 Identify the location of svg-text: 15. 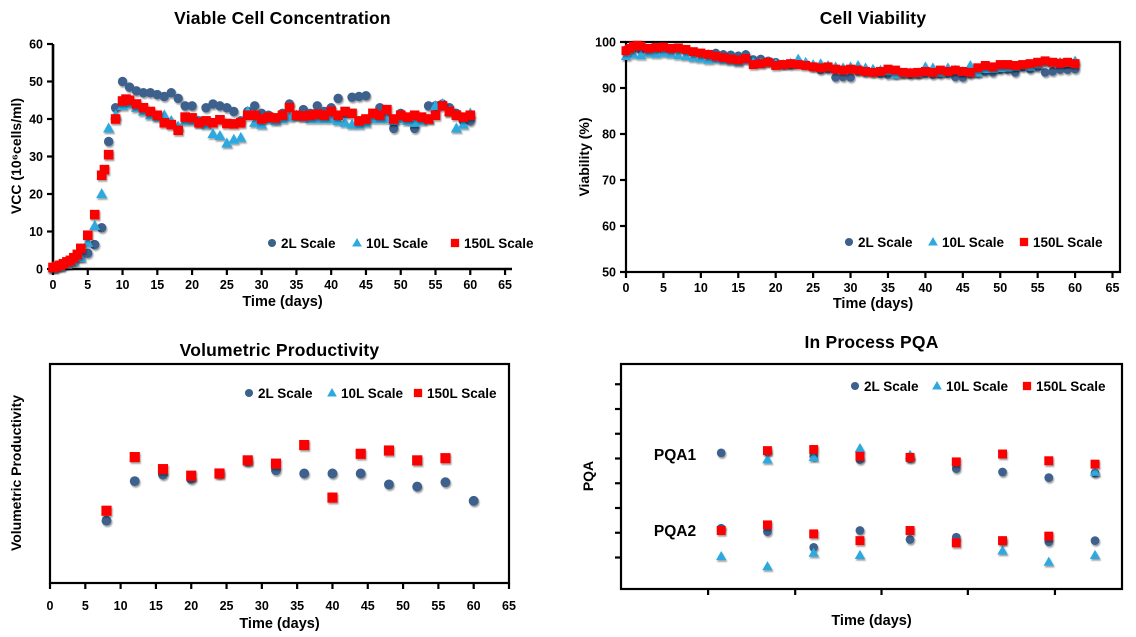
(156, 606).